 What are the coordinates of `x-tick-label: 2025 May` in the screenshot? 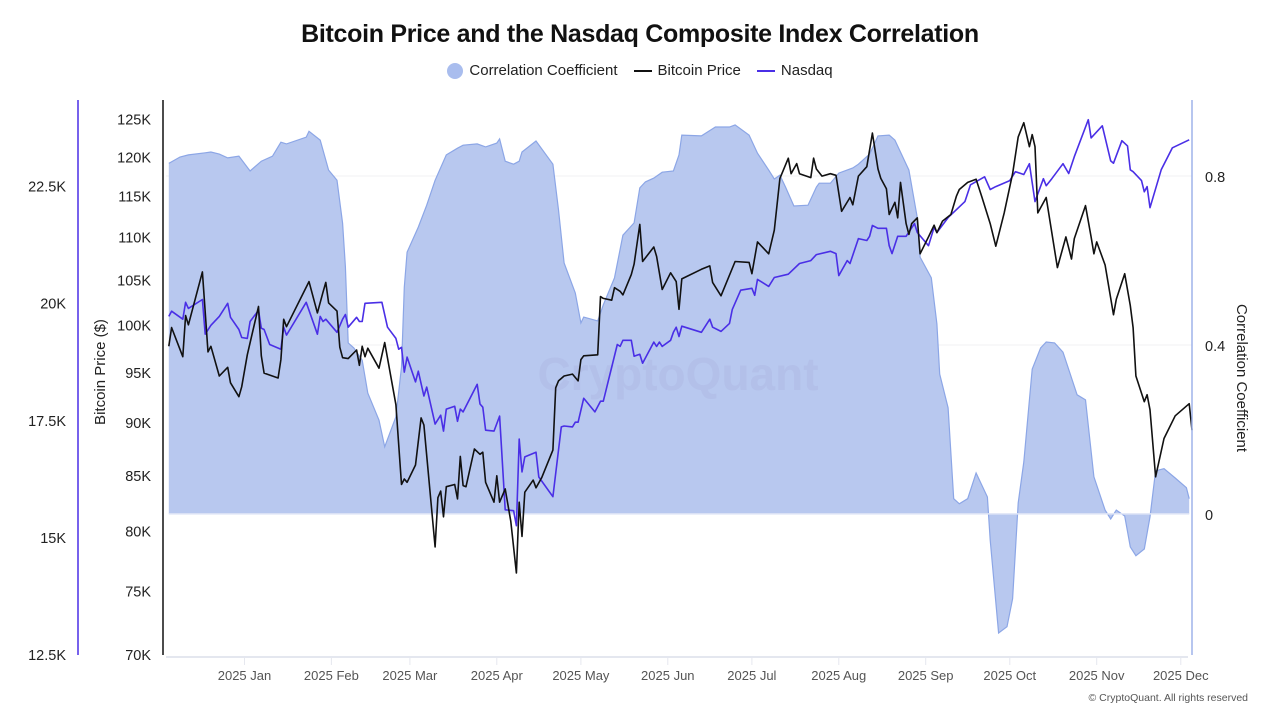 It's located at (581, 675).